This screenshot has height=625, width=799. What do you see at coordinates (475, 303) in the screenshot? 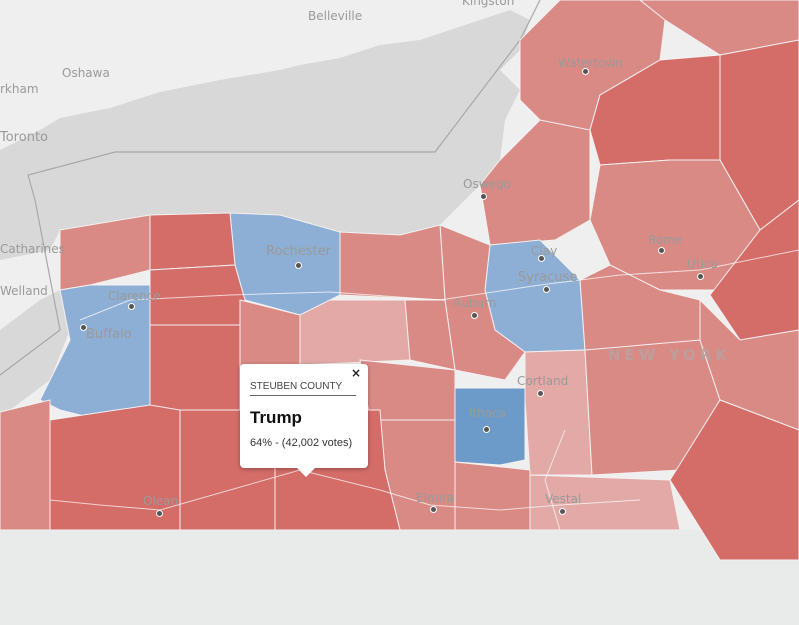
I see `label-auburn: Auburn` at bounding box center [475, 303].